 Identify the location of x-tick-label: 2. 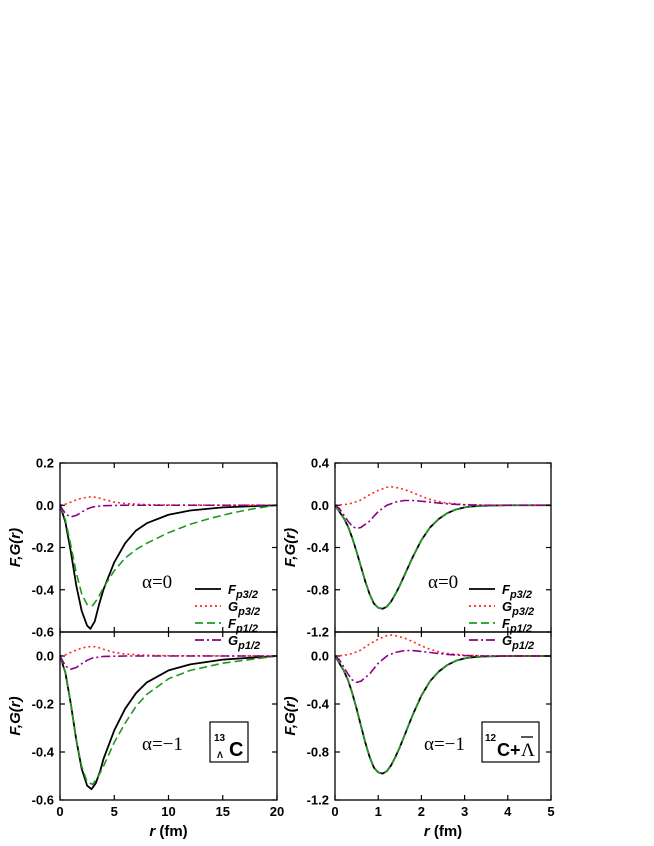
(421, 811).